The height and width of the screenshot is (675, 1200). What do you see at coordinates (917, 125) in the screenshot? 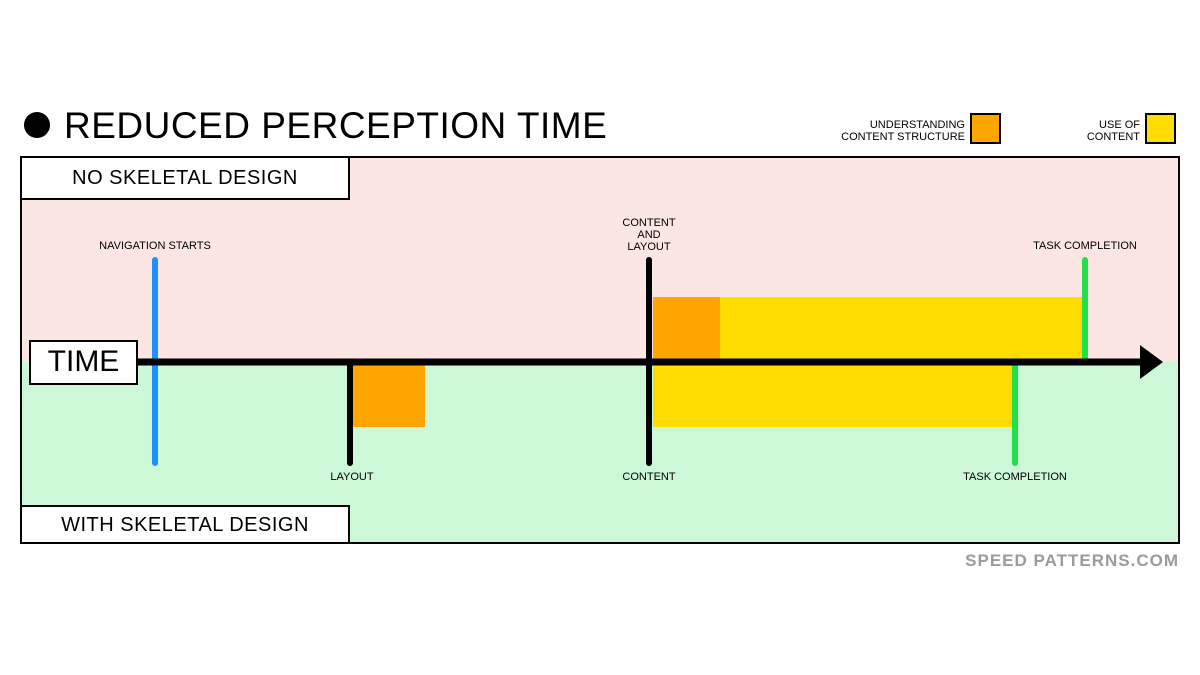
I see `legend-understanding-line1: UNDERSTANDING` at bounding box center [917, 125].